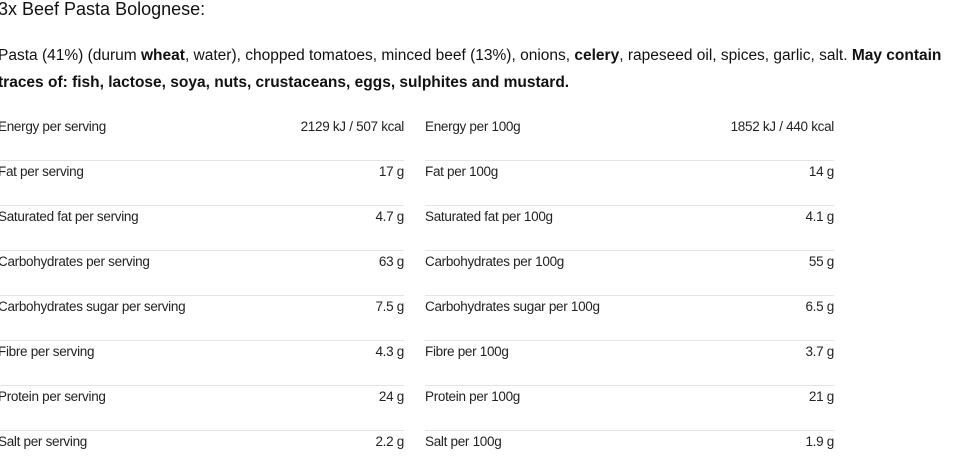  I want to click on nutrition-row: Carbohydrates sugar per serving 7.5 g, so click(202, 318).